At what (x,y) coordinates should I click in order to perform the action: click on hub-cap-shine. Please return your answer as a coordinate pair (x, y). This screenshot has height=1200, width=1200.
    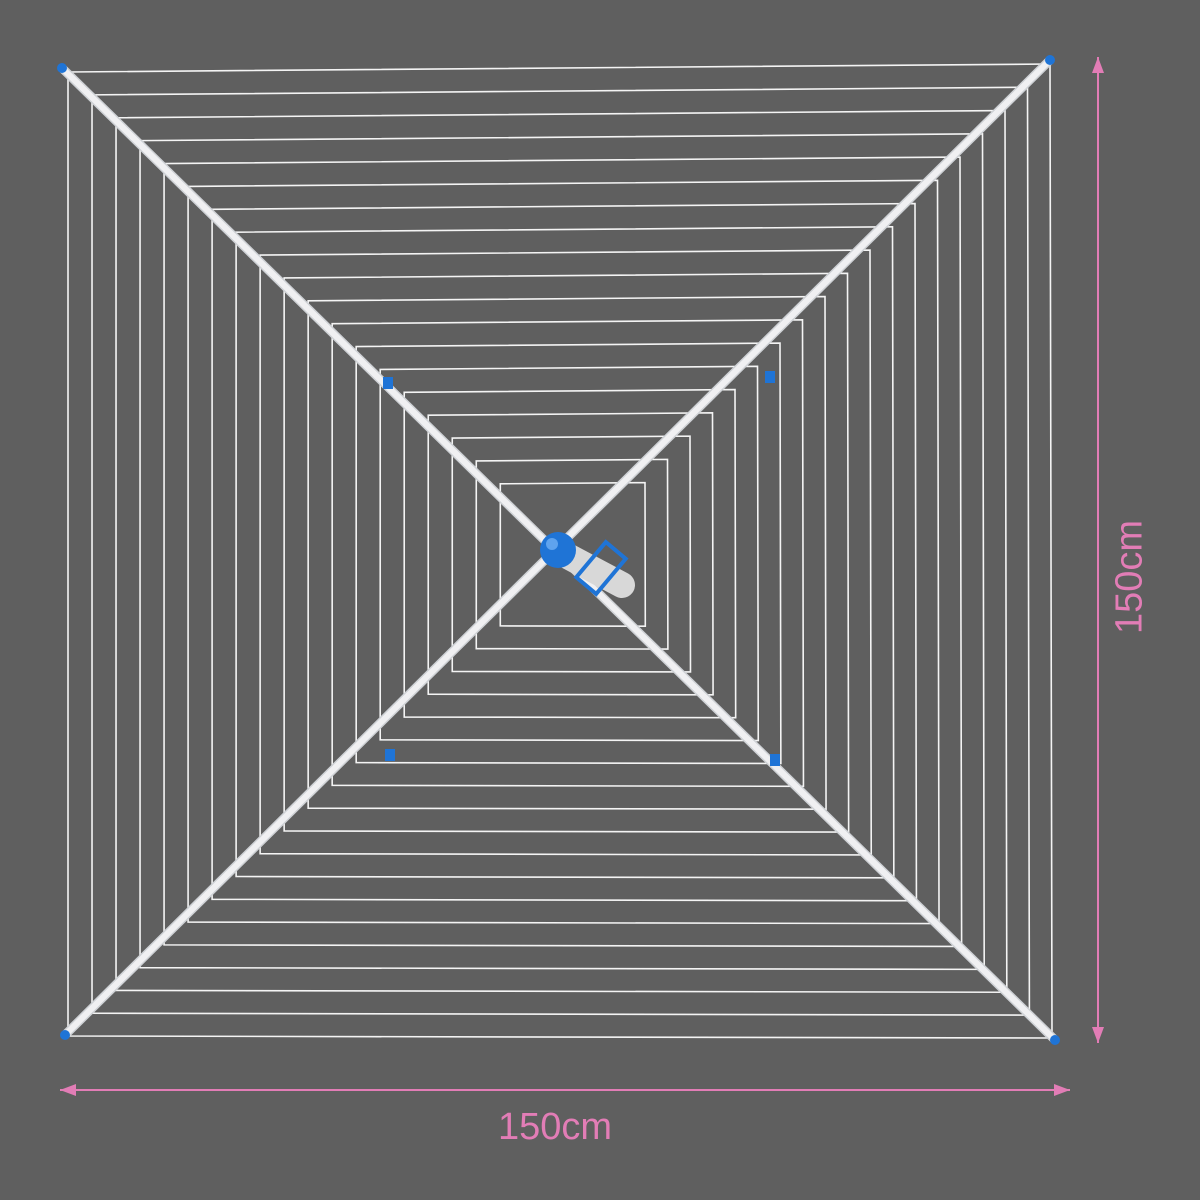
    Looking at the image, I should click on (552, 544).